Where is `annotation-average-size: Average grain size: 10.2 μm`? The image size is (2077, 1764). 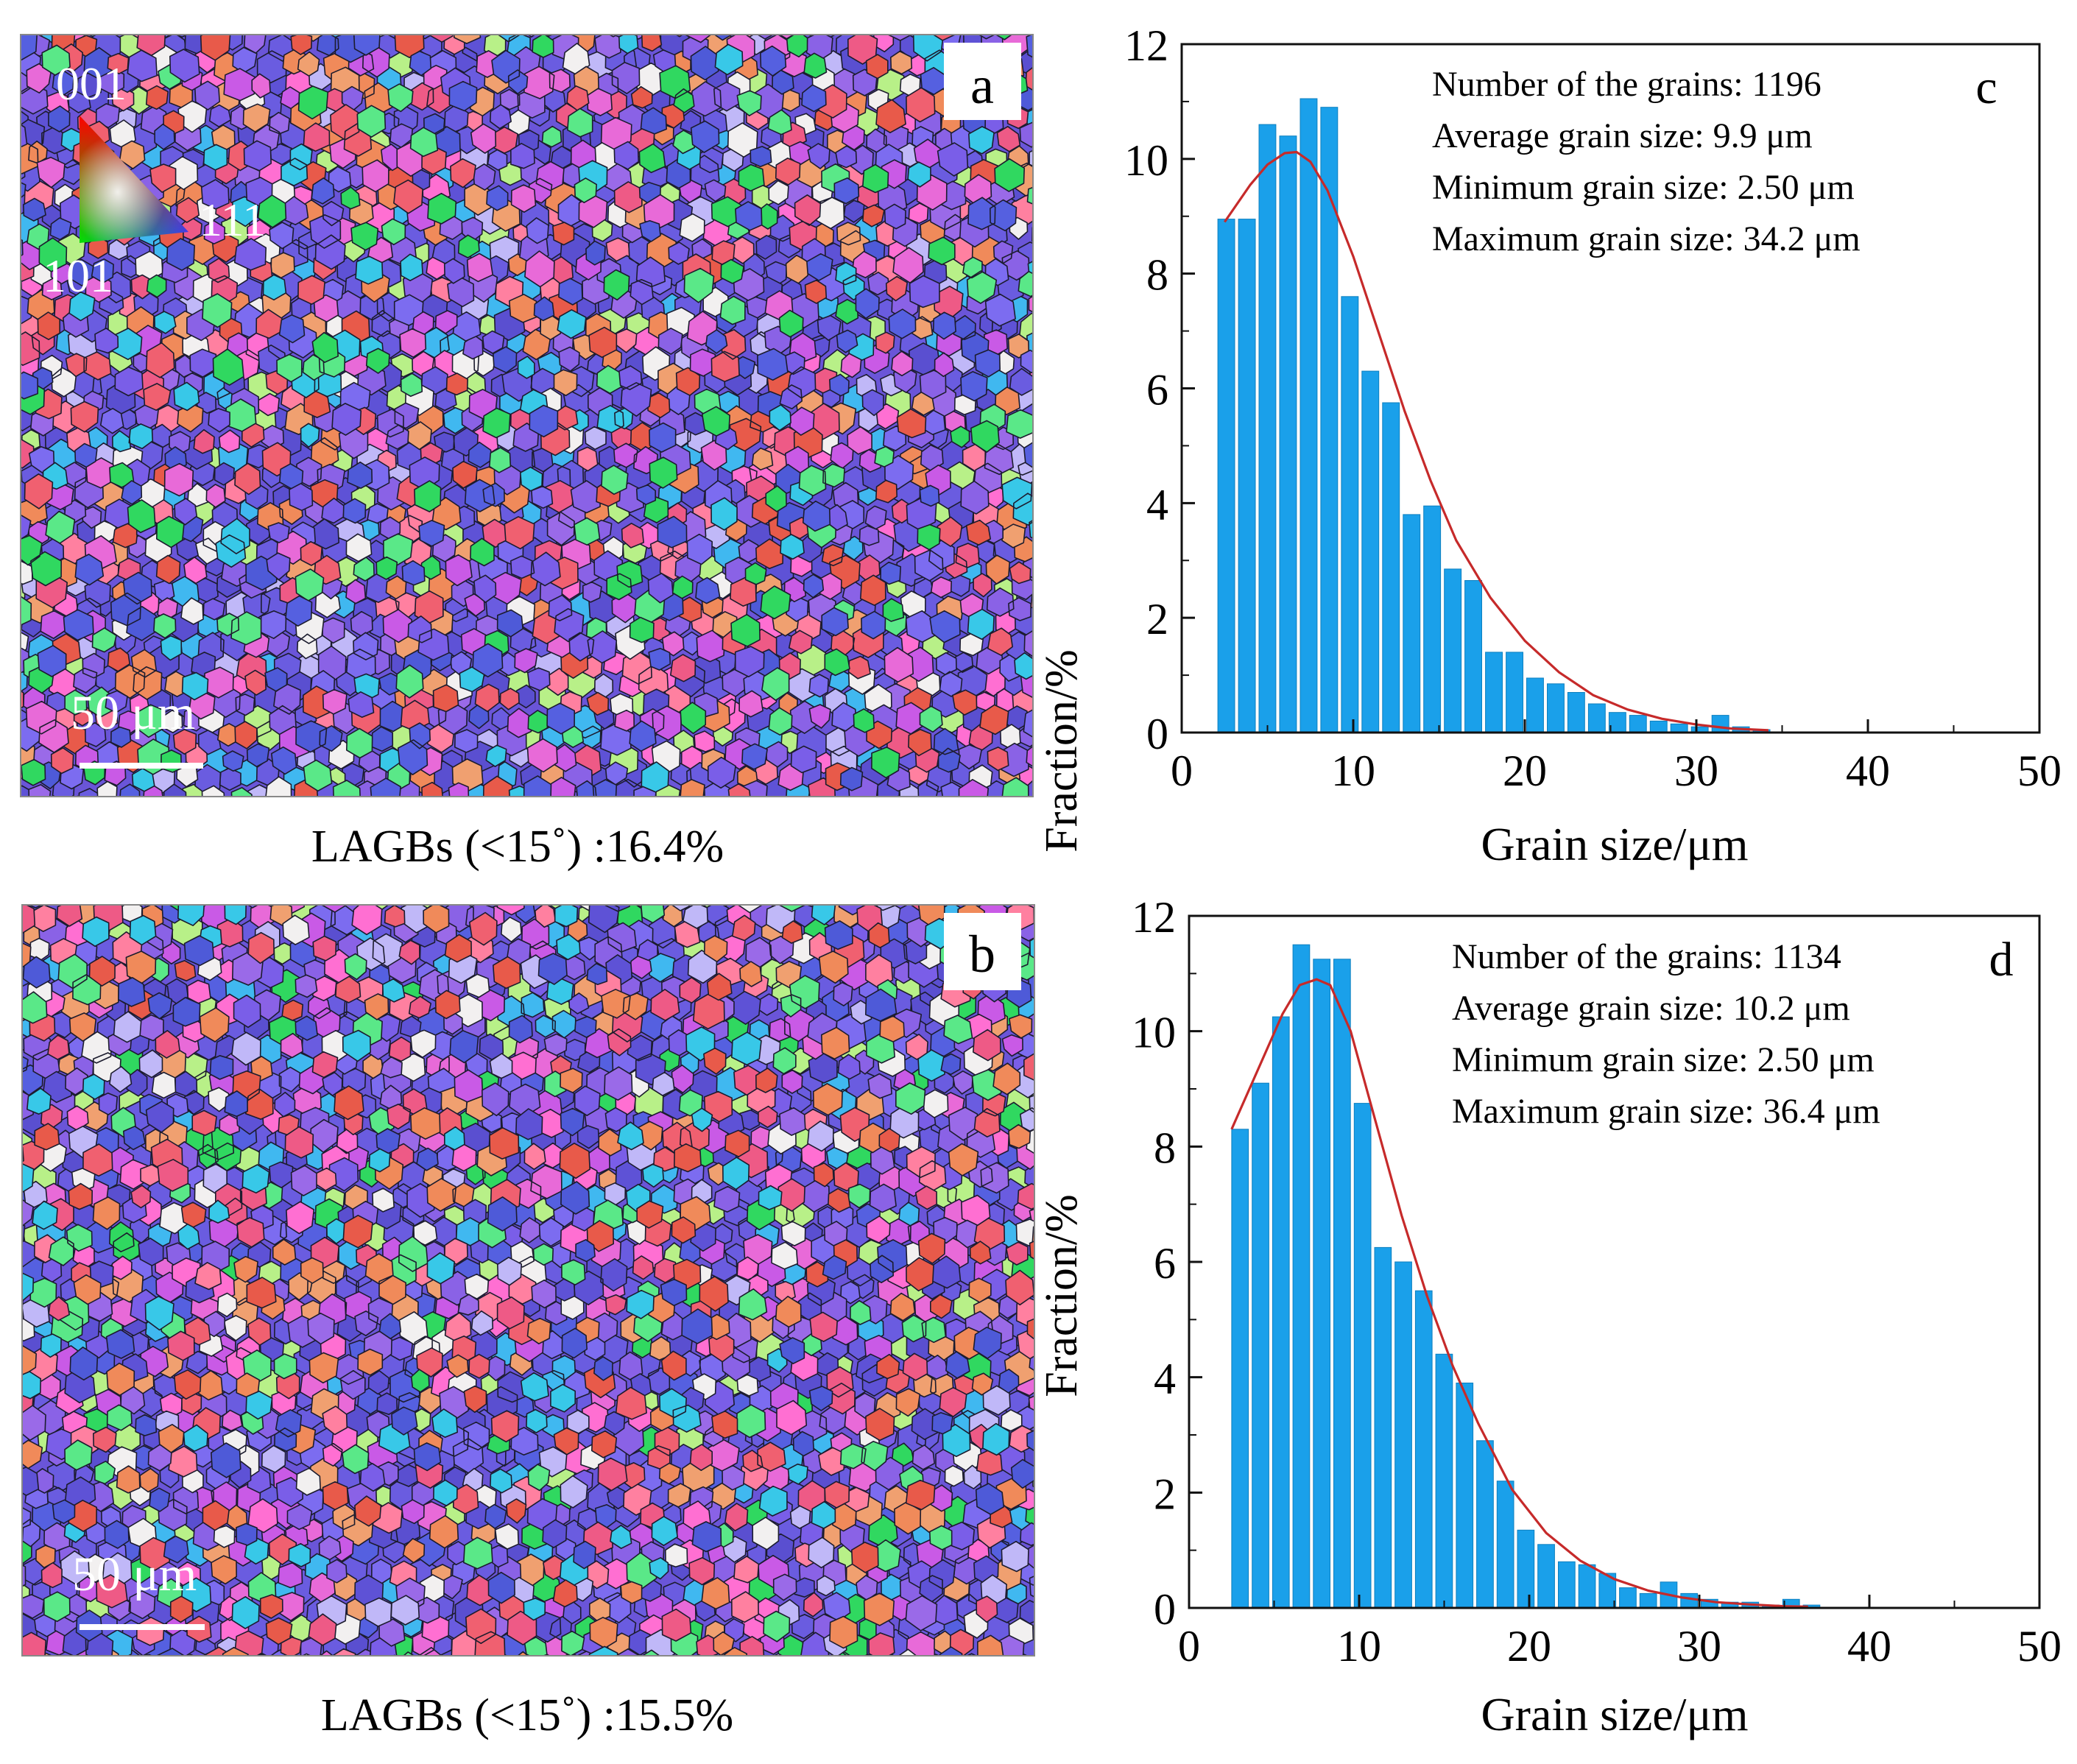
annotation-average-size: Average grain size: 10.2 μm is located at coordinates (1651, 1008).